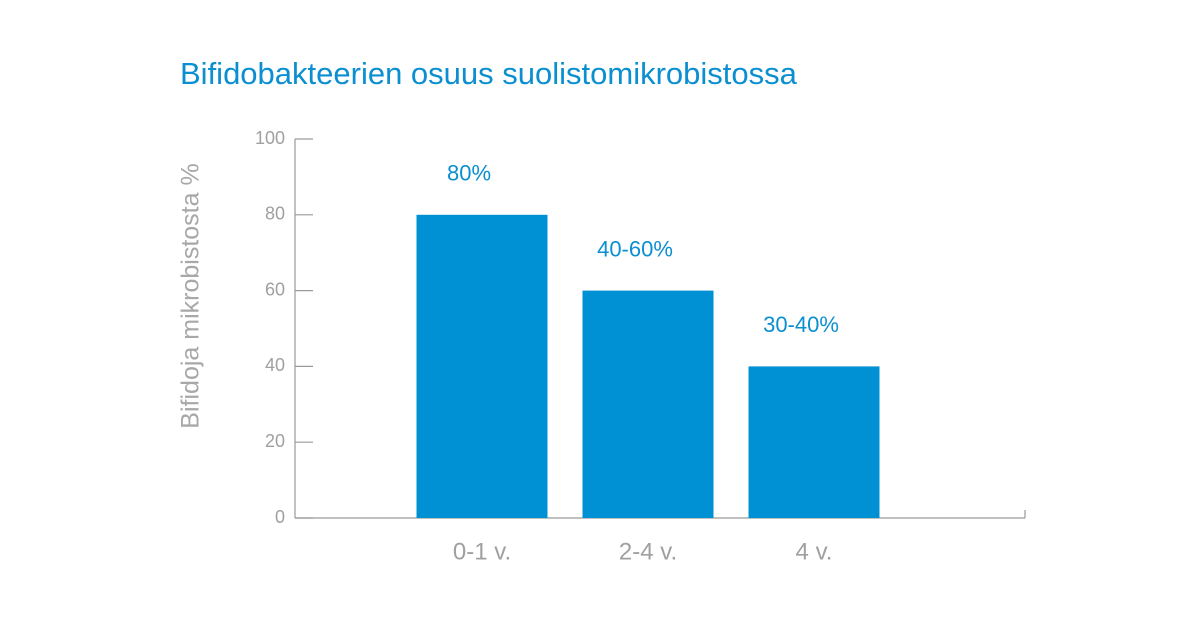 This screenshot has height=630, width=1200. Describe the element at coordinates (469, 173) in the screenshot. I see `bar-annotation: 80%` at that location.